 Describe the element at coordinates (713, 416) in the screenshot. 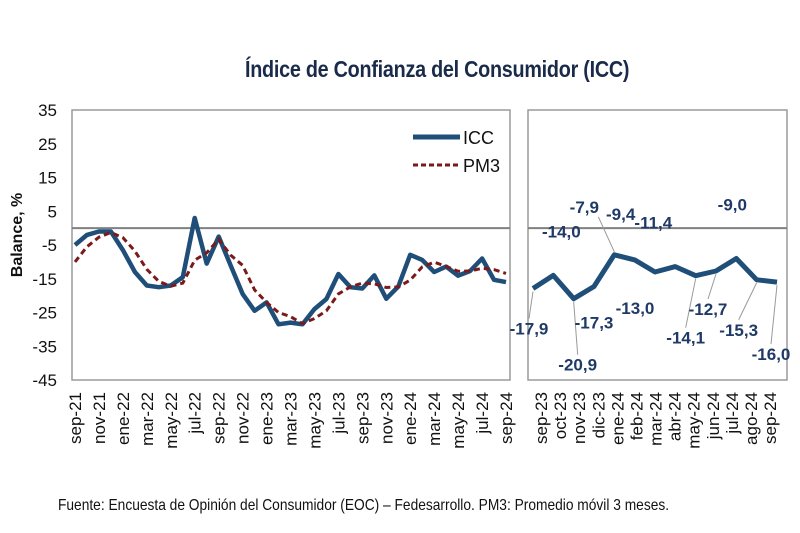

I see `x-tick-label: jun-24` at that location.